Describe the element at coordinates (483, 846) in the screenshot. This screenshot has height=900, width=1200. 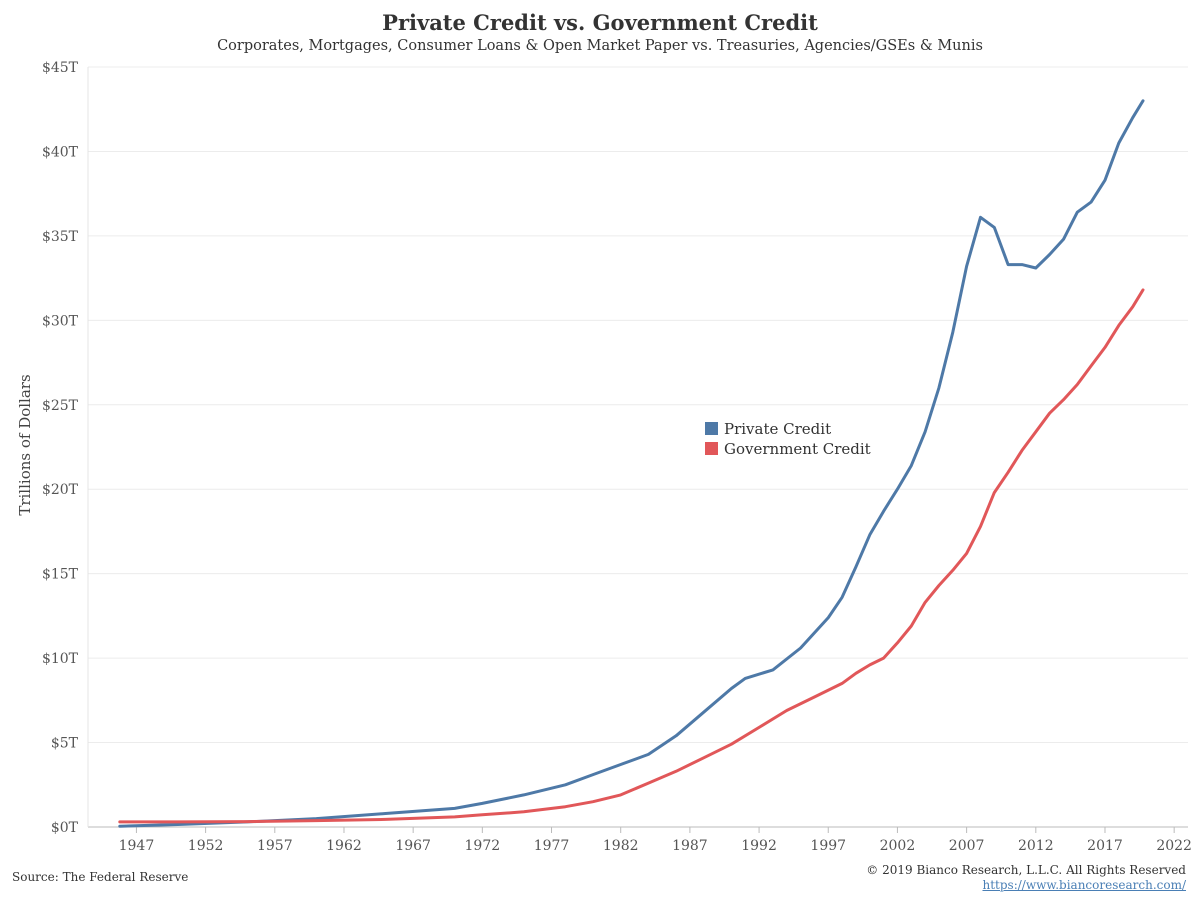
I see `x-tick-label: 1972` at that location.